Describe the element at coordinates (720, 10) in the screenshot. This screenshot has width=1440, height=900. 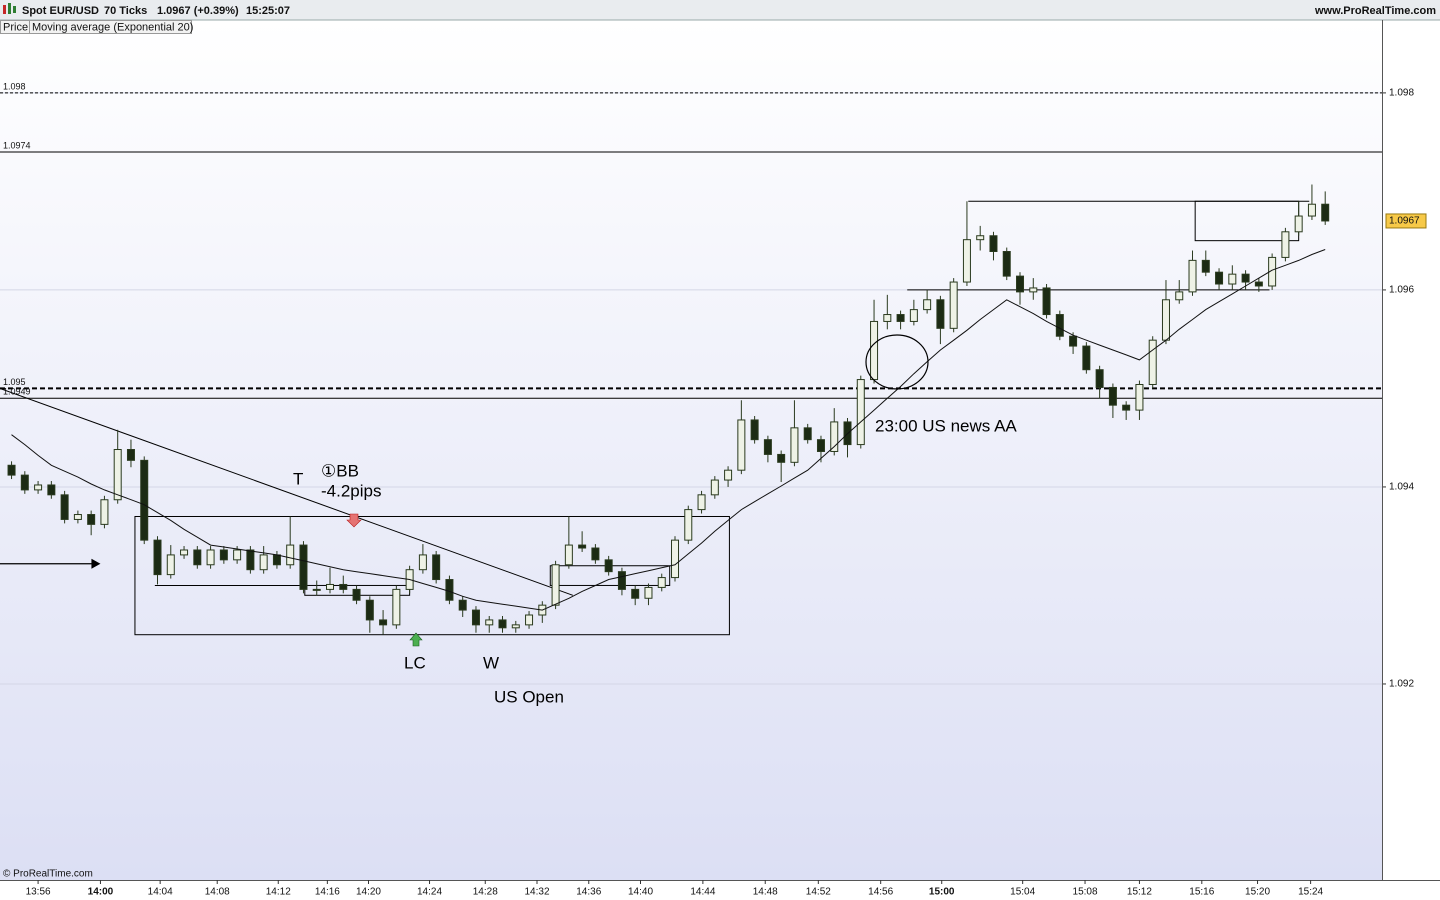
I see `header-bar` at that location.